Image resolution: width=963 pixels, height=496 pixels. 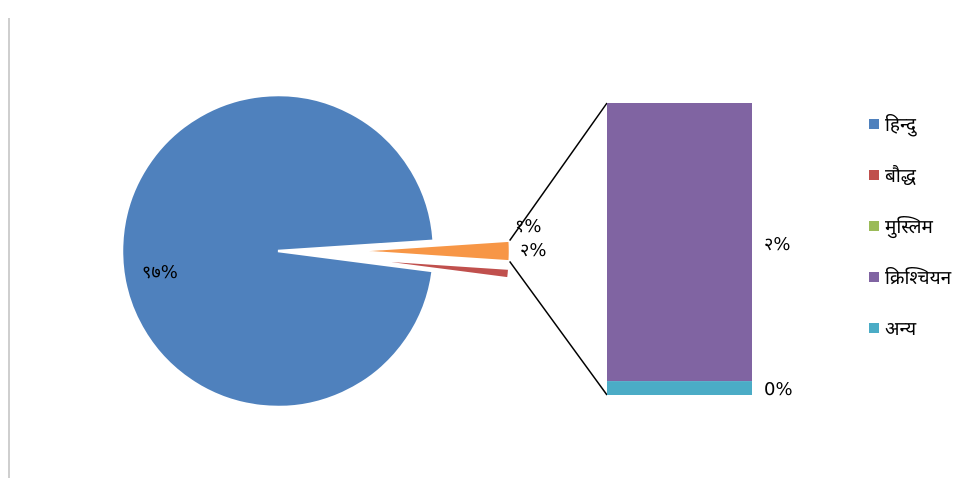 What do you see at coordinates (777, 244) in the screenshot?
I see `data-label-christian: २%` at bounding box center [777, 244].